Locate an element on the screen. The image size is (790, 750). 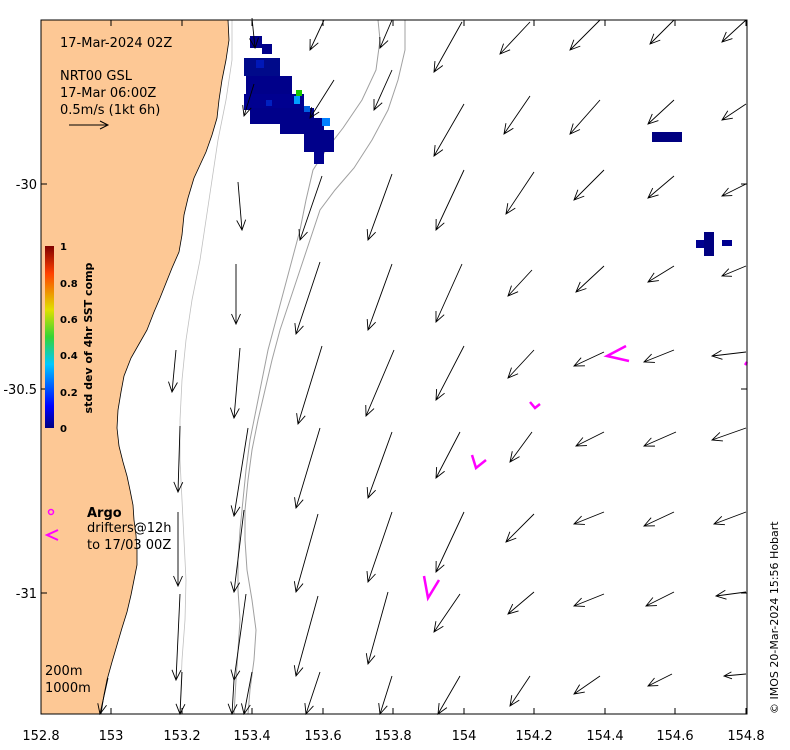
isobath-label-200m: 200m is located at coordinates (63, 671).